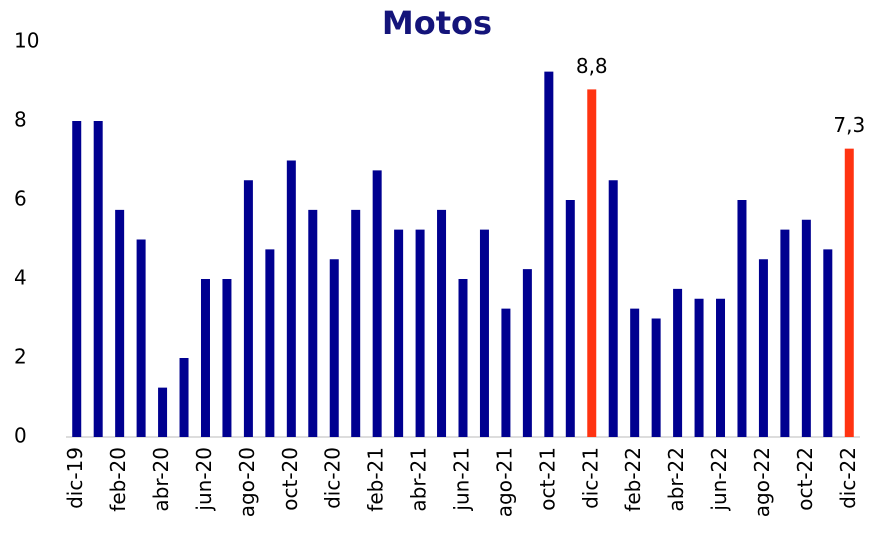 This screenshot has width=871, height=539. What do you see at coordinates (462, 479) in the screenshot?
I see `x-tick-label: jun-21` at bounding box center [462, 479].